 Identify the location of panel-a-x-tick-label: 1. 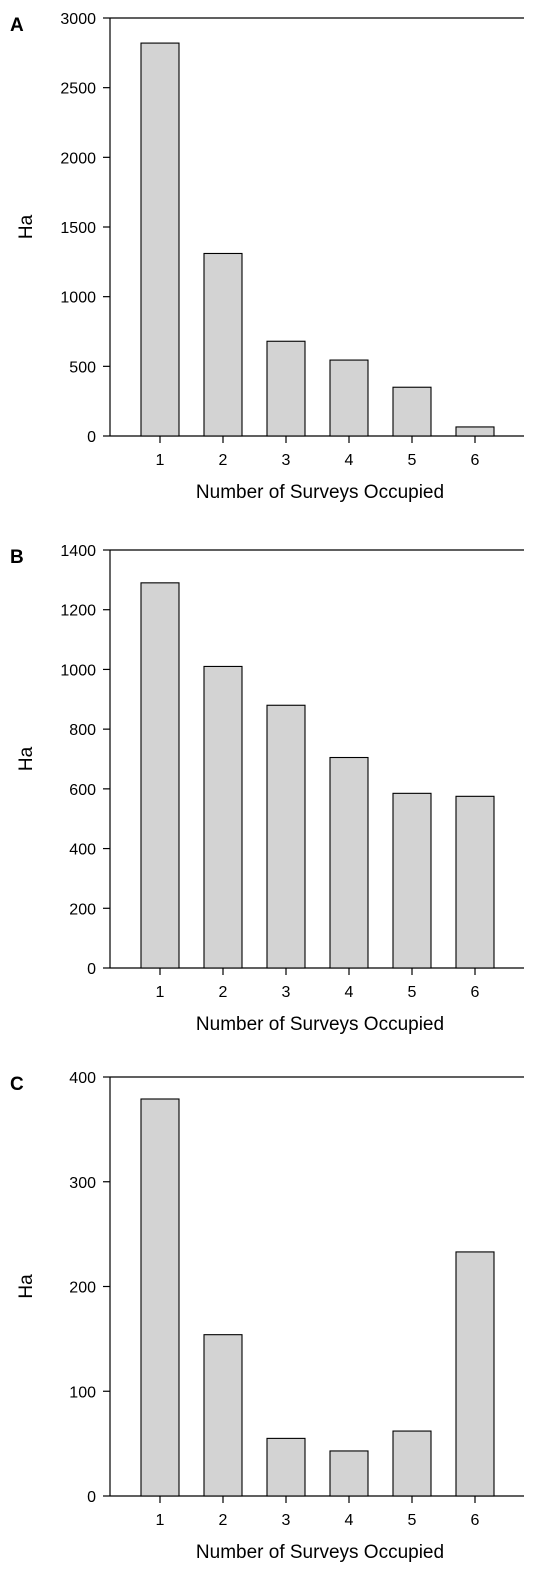
(160, 460).